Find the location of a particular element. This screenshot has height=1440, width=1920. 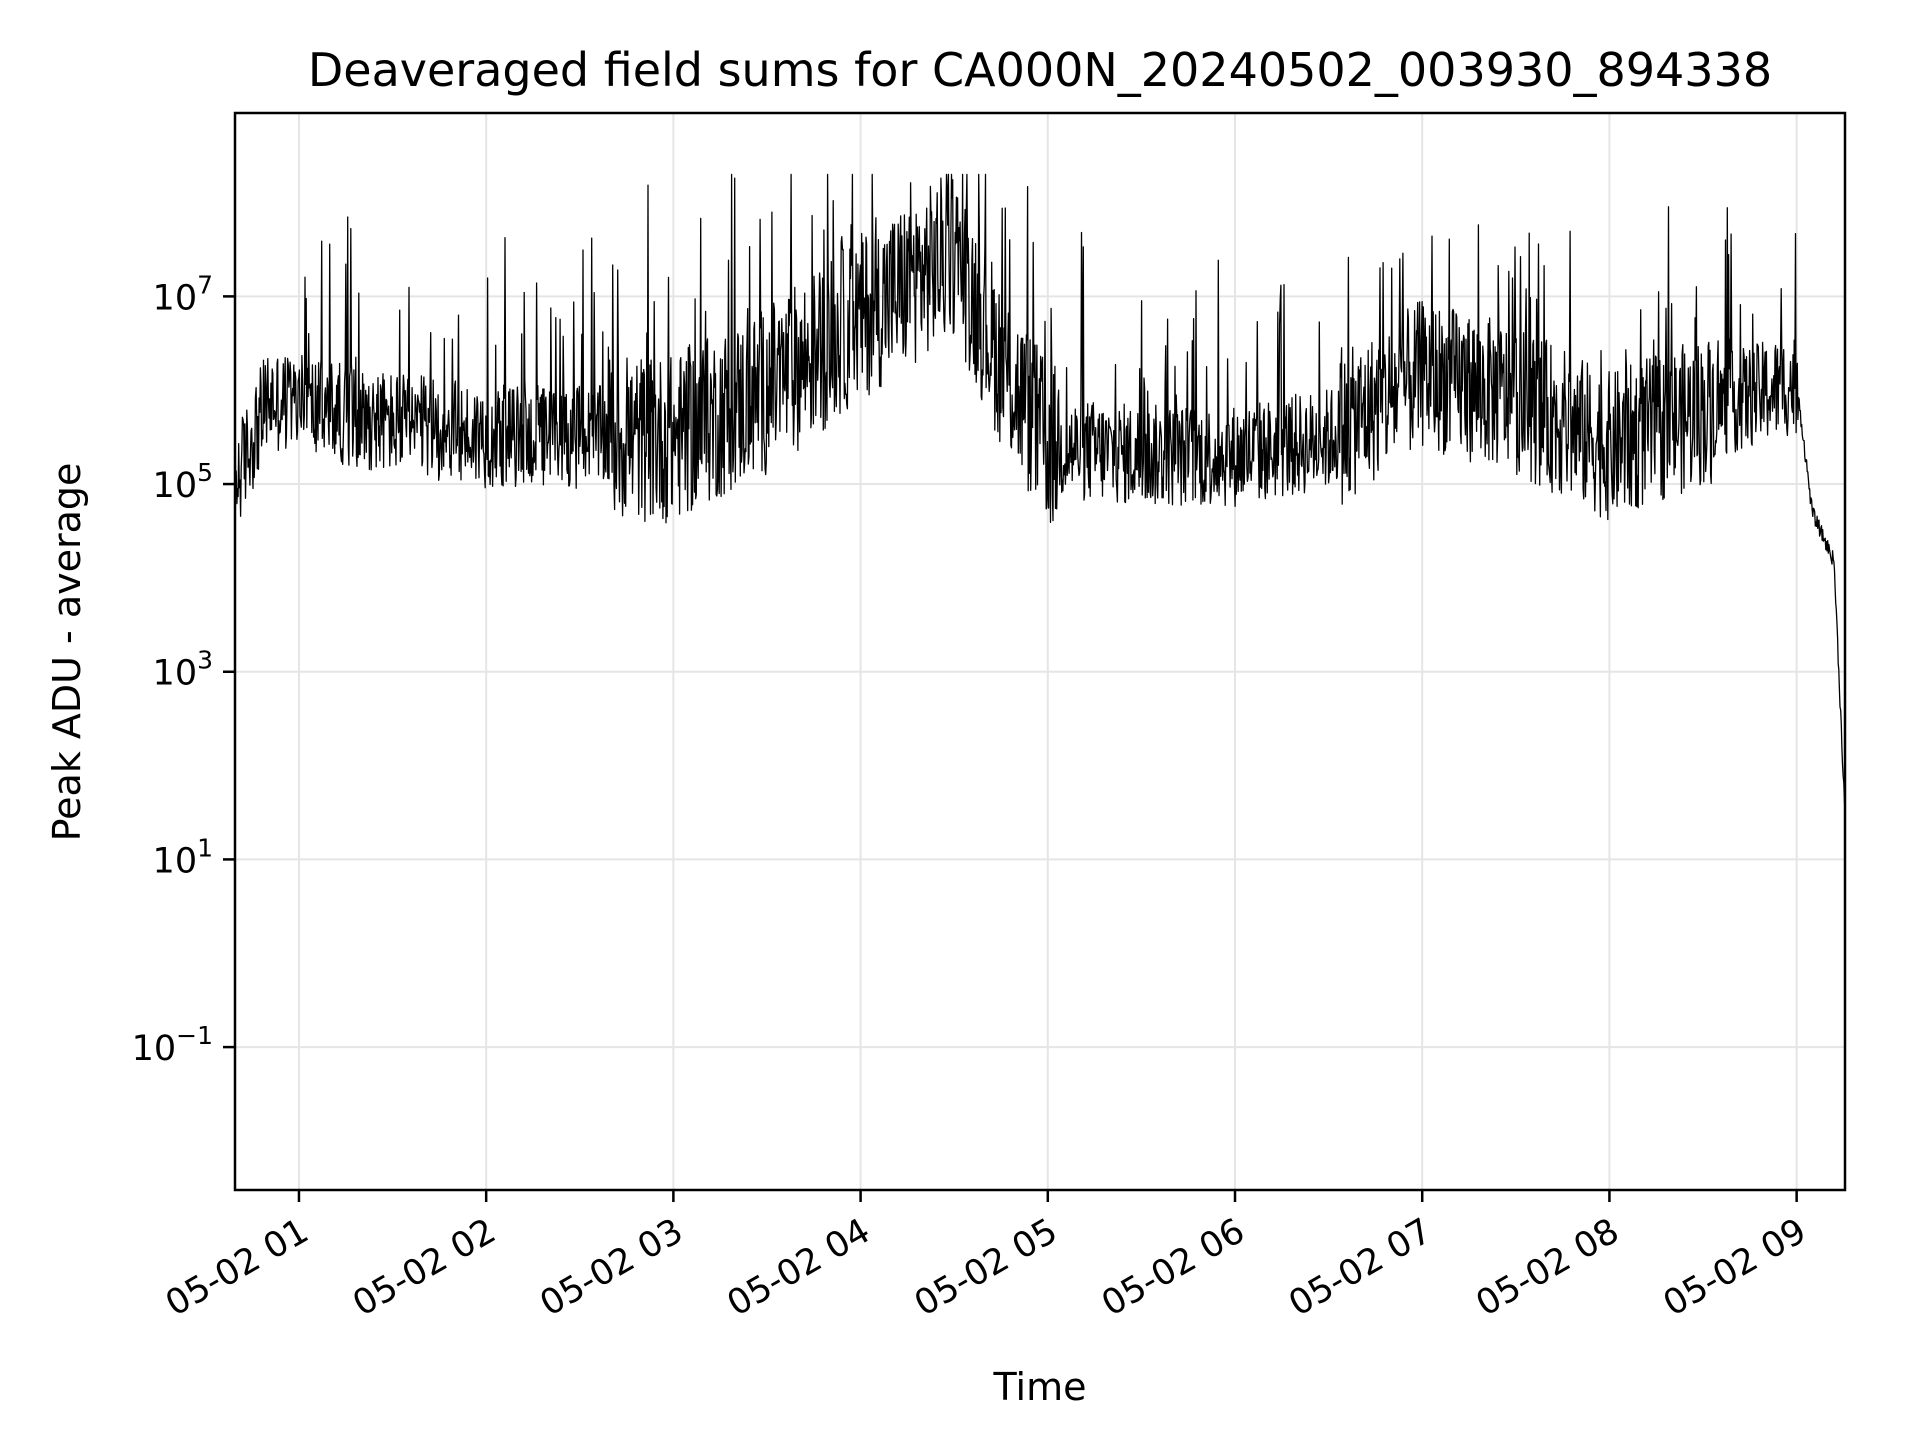

y-tick-label: 10¹ is located at coordinates (183, 857).